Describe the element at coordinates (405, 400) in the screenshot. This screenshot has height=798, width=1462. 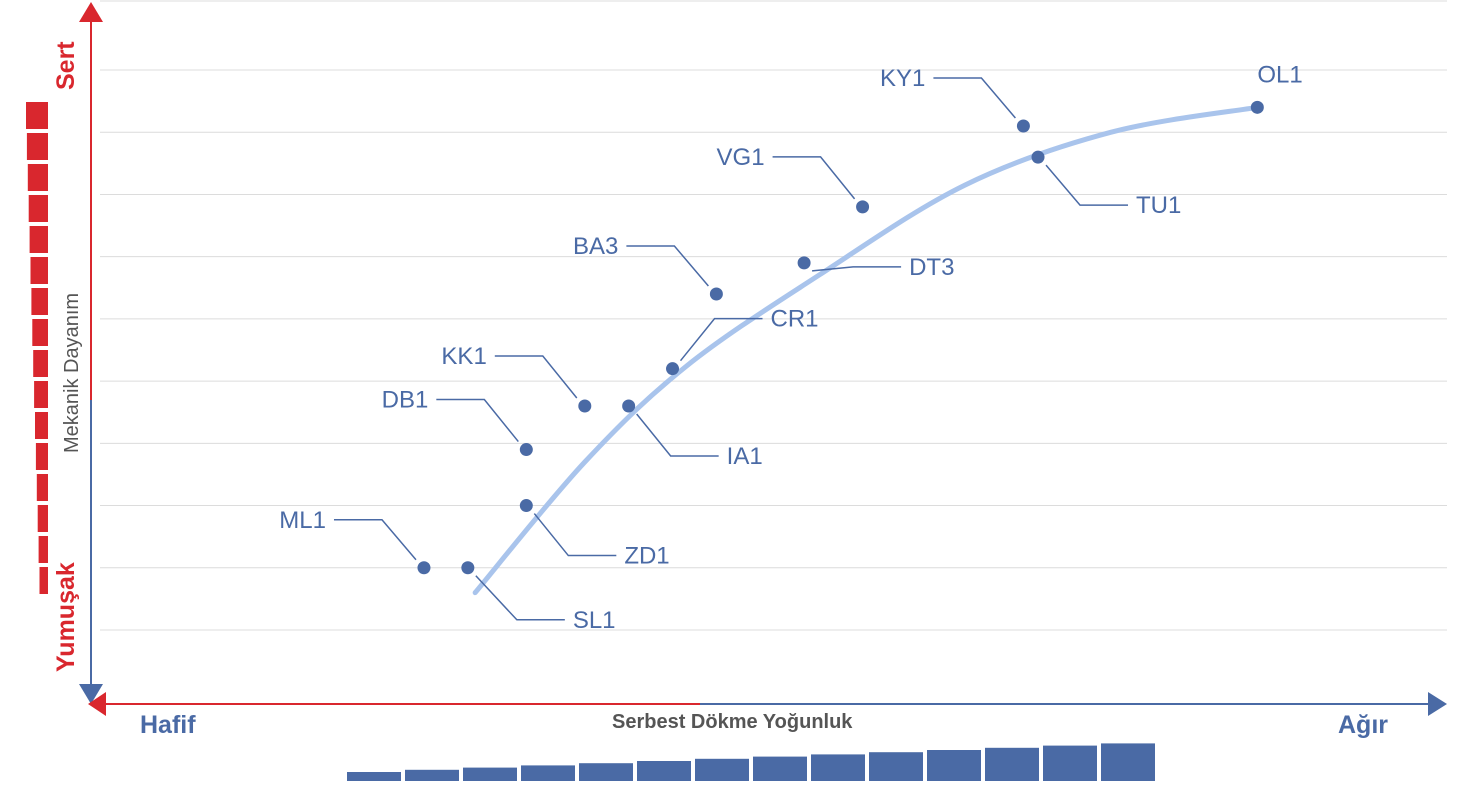
I see `point-label: DB1` at that location.